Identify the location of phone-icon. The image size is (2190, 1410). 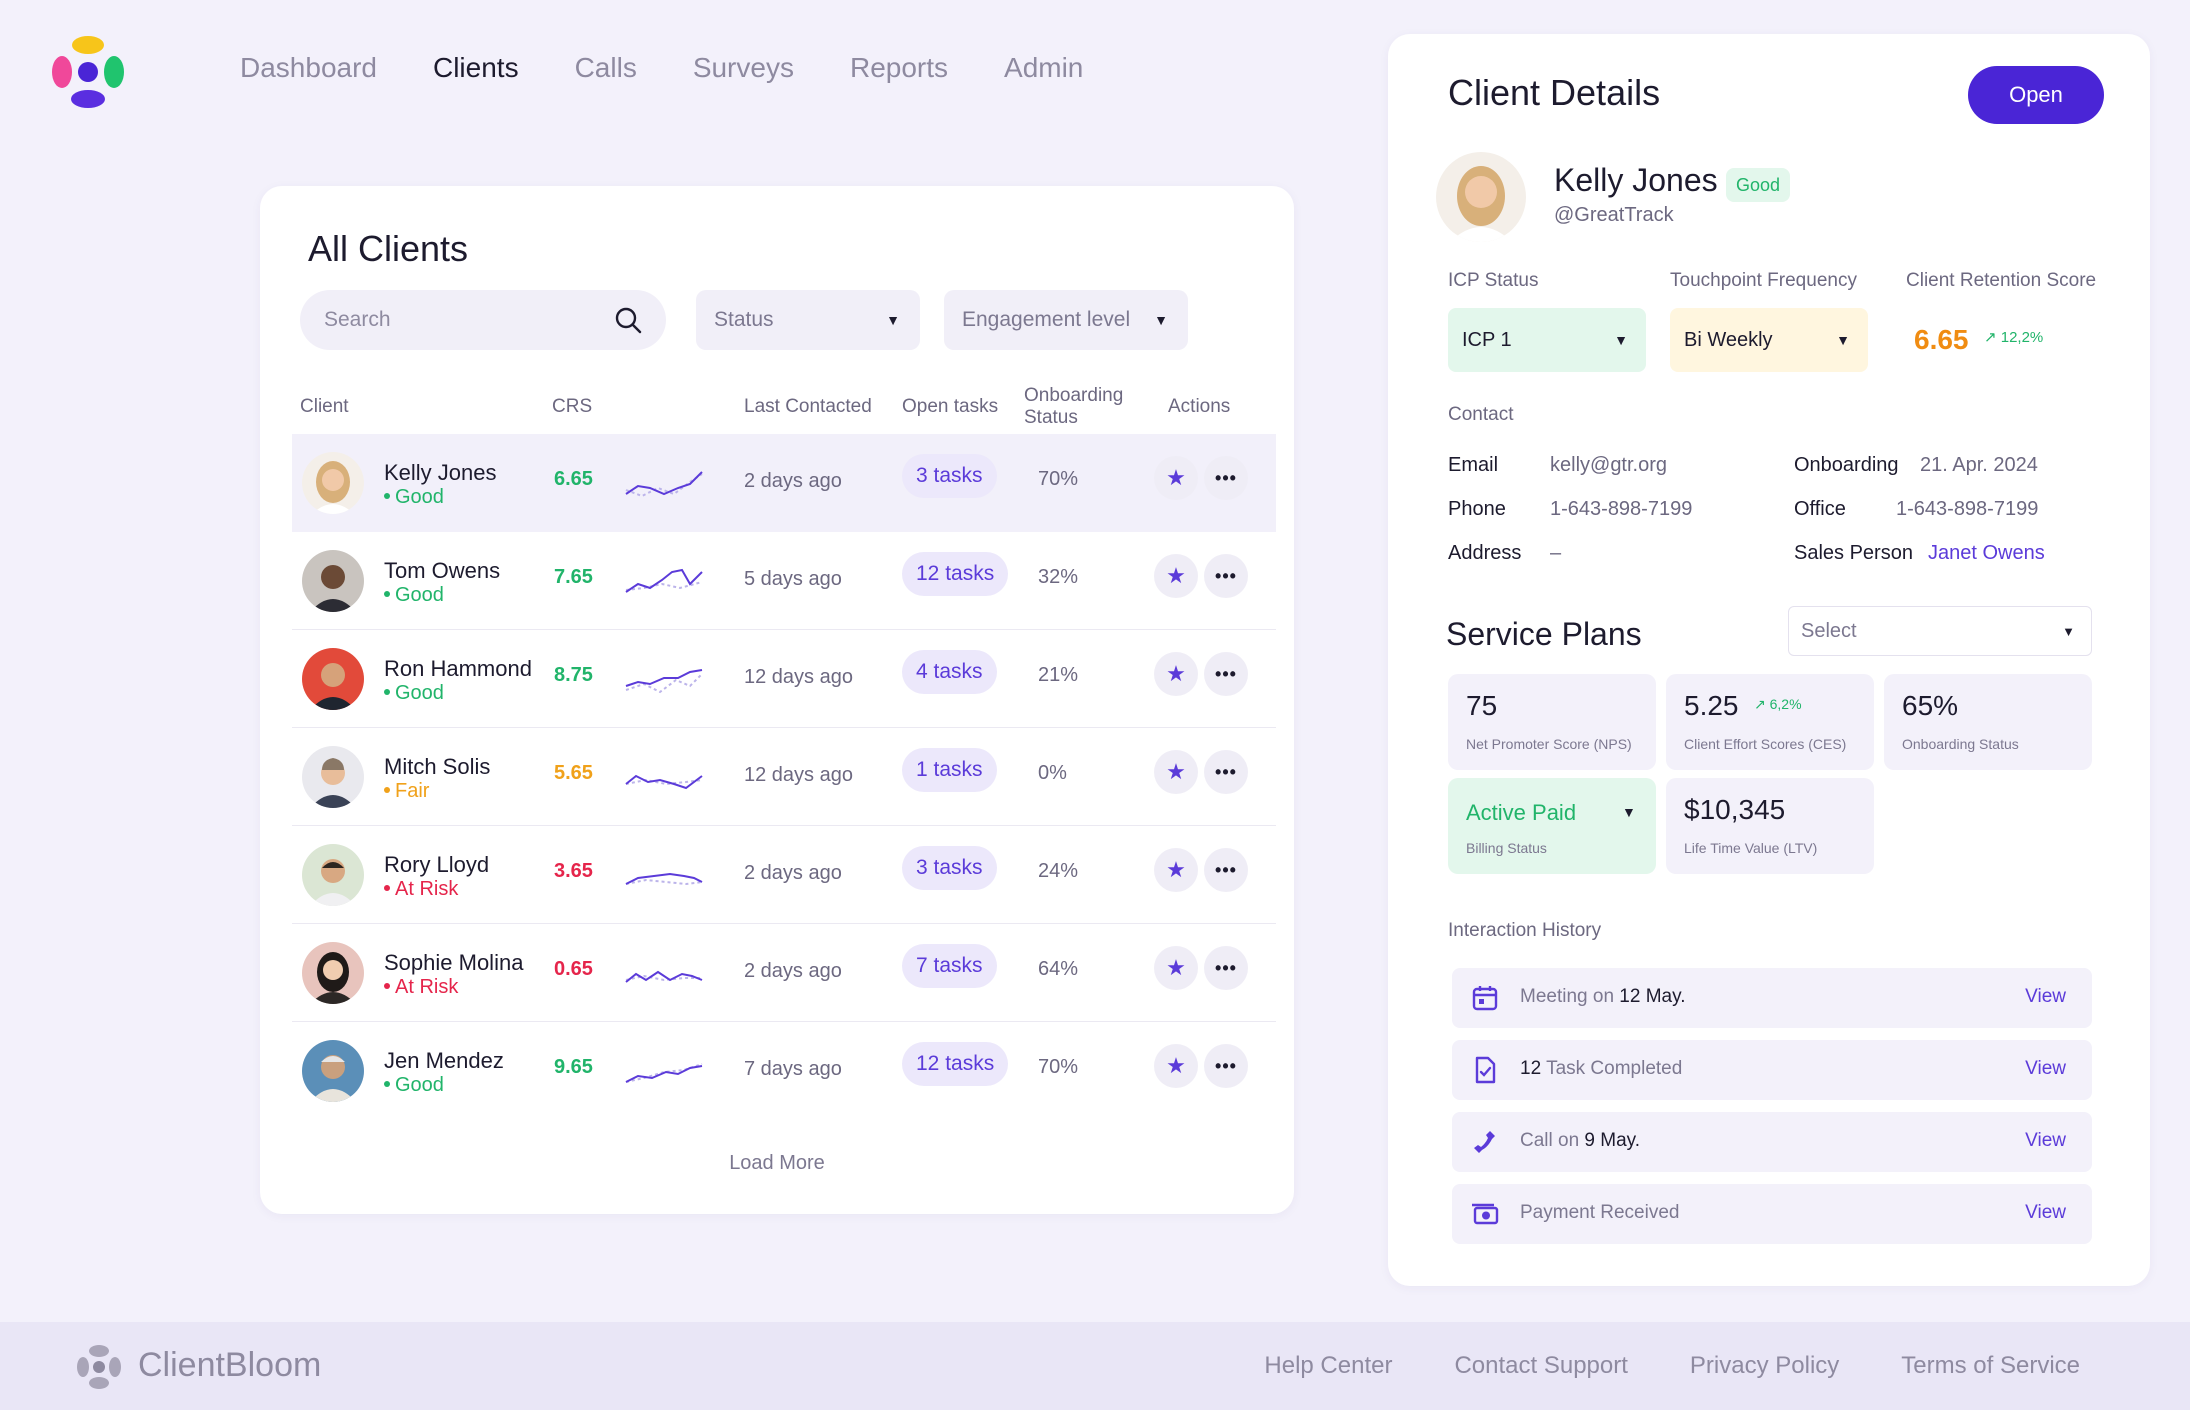
(1484, 1142).